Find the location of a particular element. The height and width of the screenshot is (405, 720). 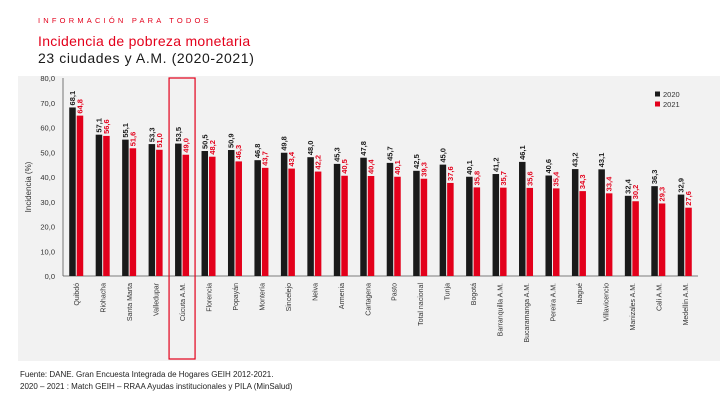

data-label-2020: 50,5 is located at coordinates (204, 141).